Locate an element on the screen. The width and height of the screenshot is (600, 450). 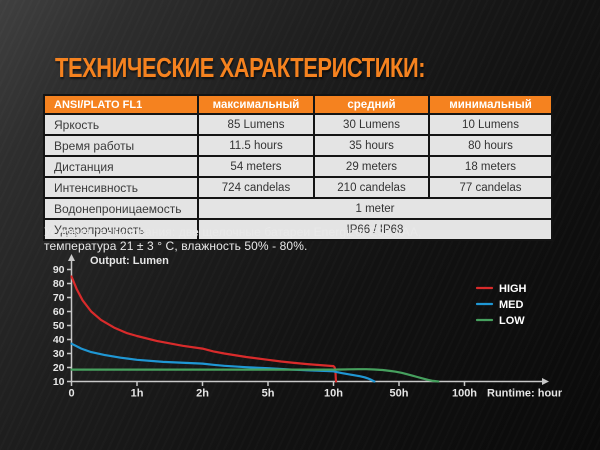
y-tick-label: 70 is located at coordinates (59, 298).